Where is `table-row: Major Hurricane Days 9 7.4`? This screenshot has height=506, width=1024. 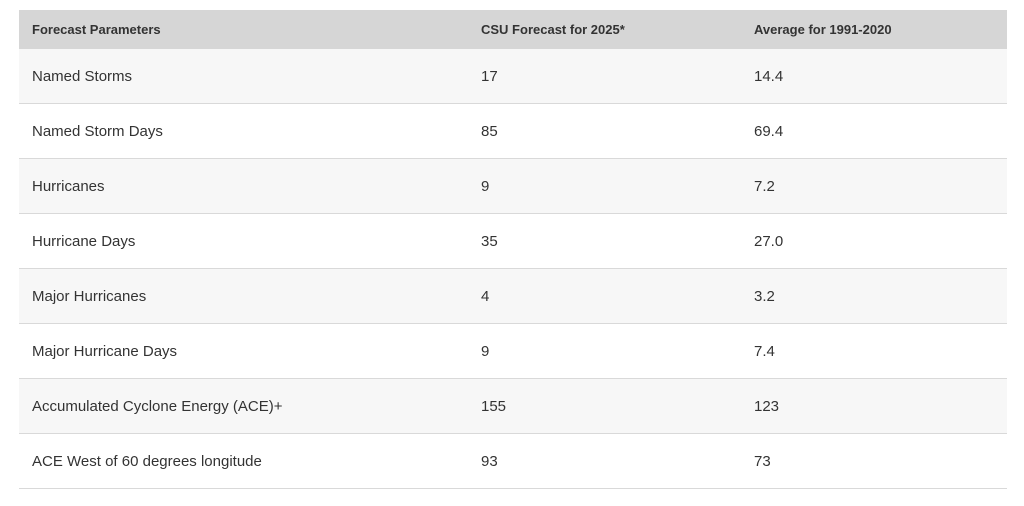
table-row: Major Hurricane Days 9 7.4 is located at coordinates (513, 351).